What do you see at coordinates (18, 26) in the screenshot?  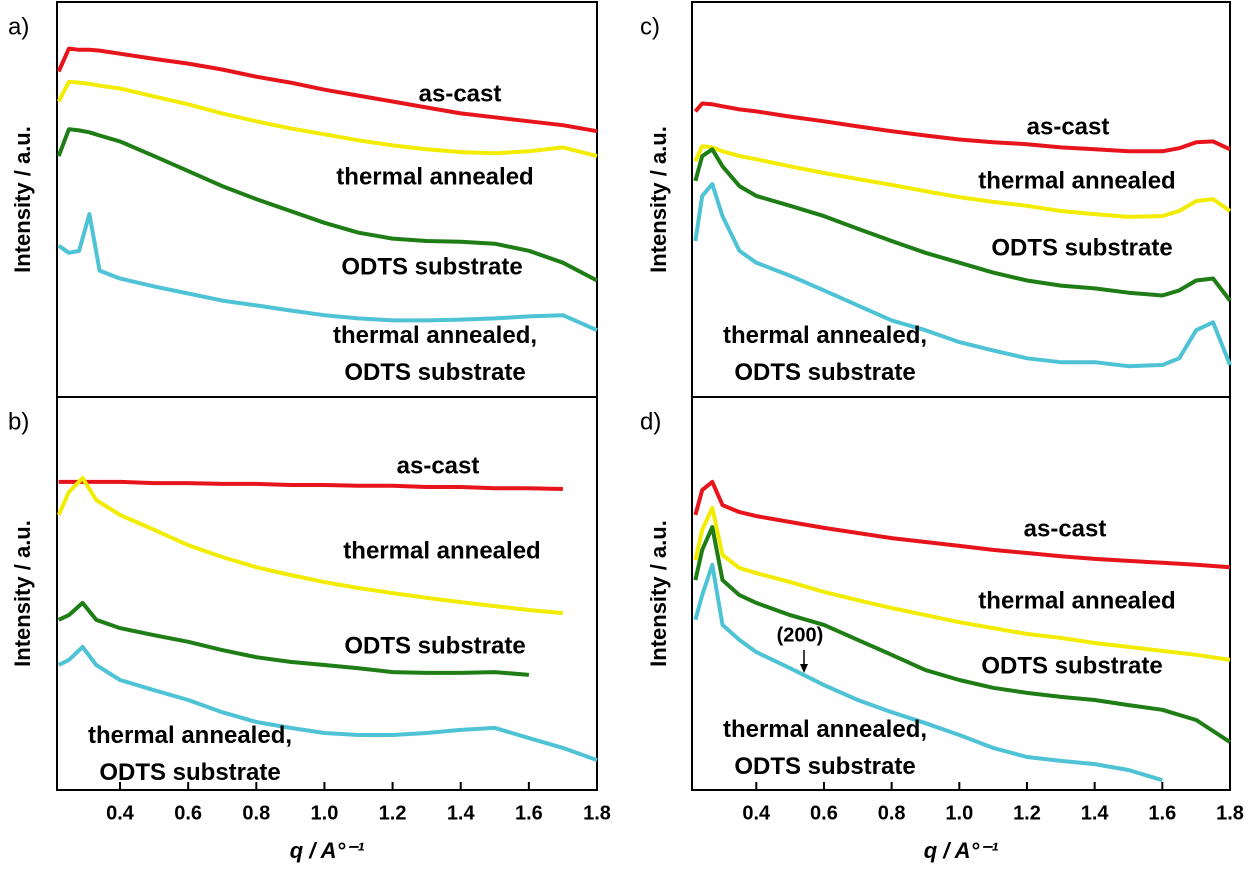 I see `panel-label: a)` at bounding box center [18, 26].